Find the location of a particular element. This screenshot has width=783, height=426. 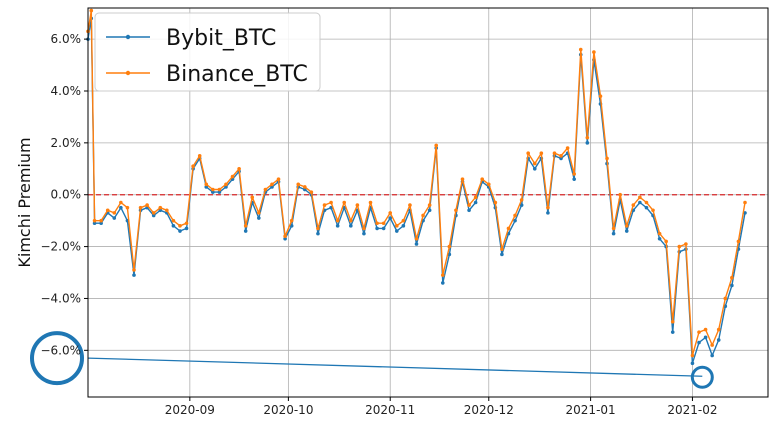

legend: Bybit_BTC Binance_BTC is located at coordinates (207, 52).